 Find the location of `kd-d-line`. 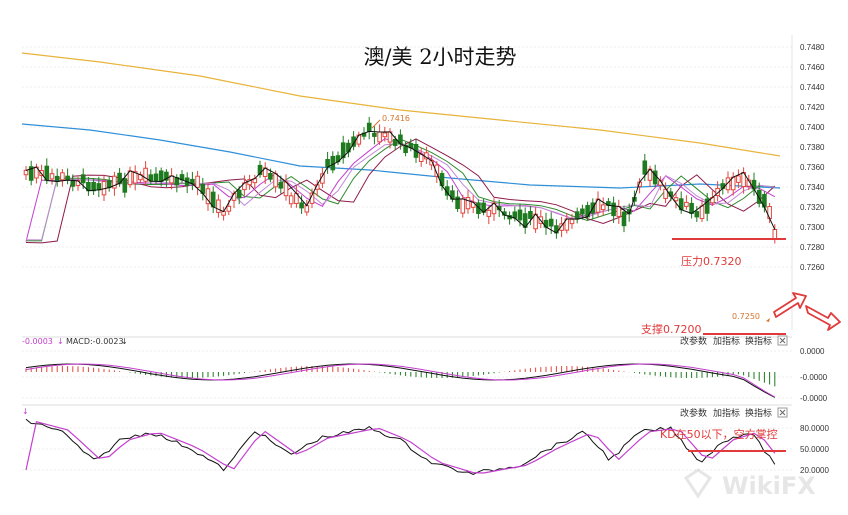

kd-d-line is located at coordinates (400, 447).